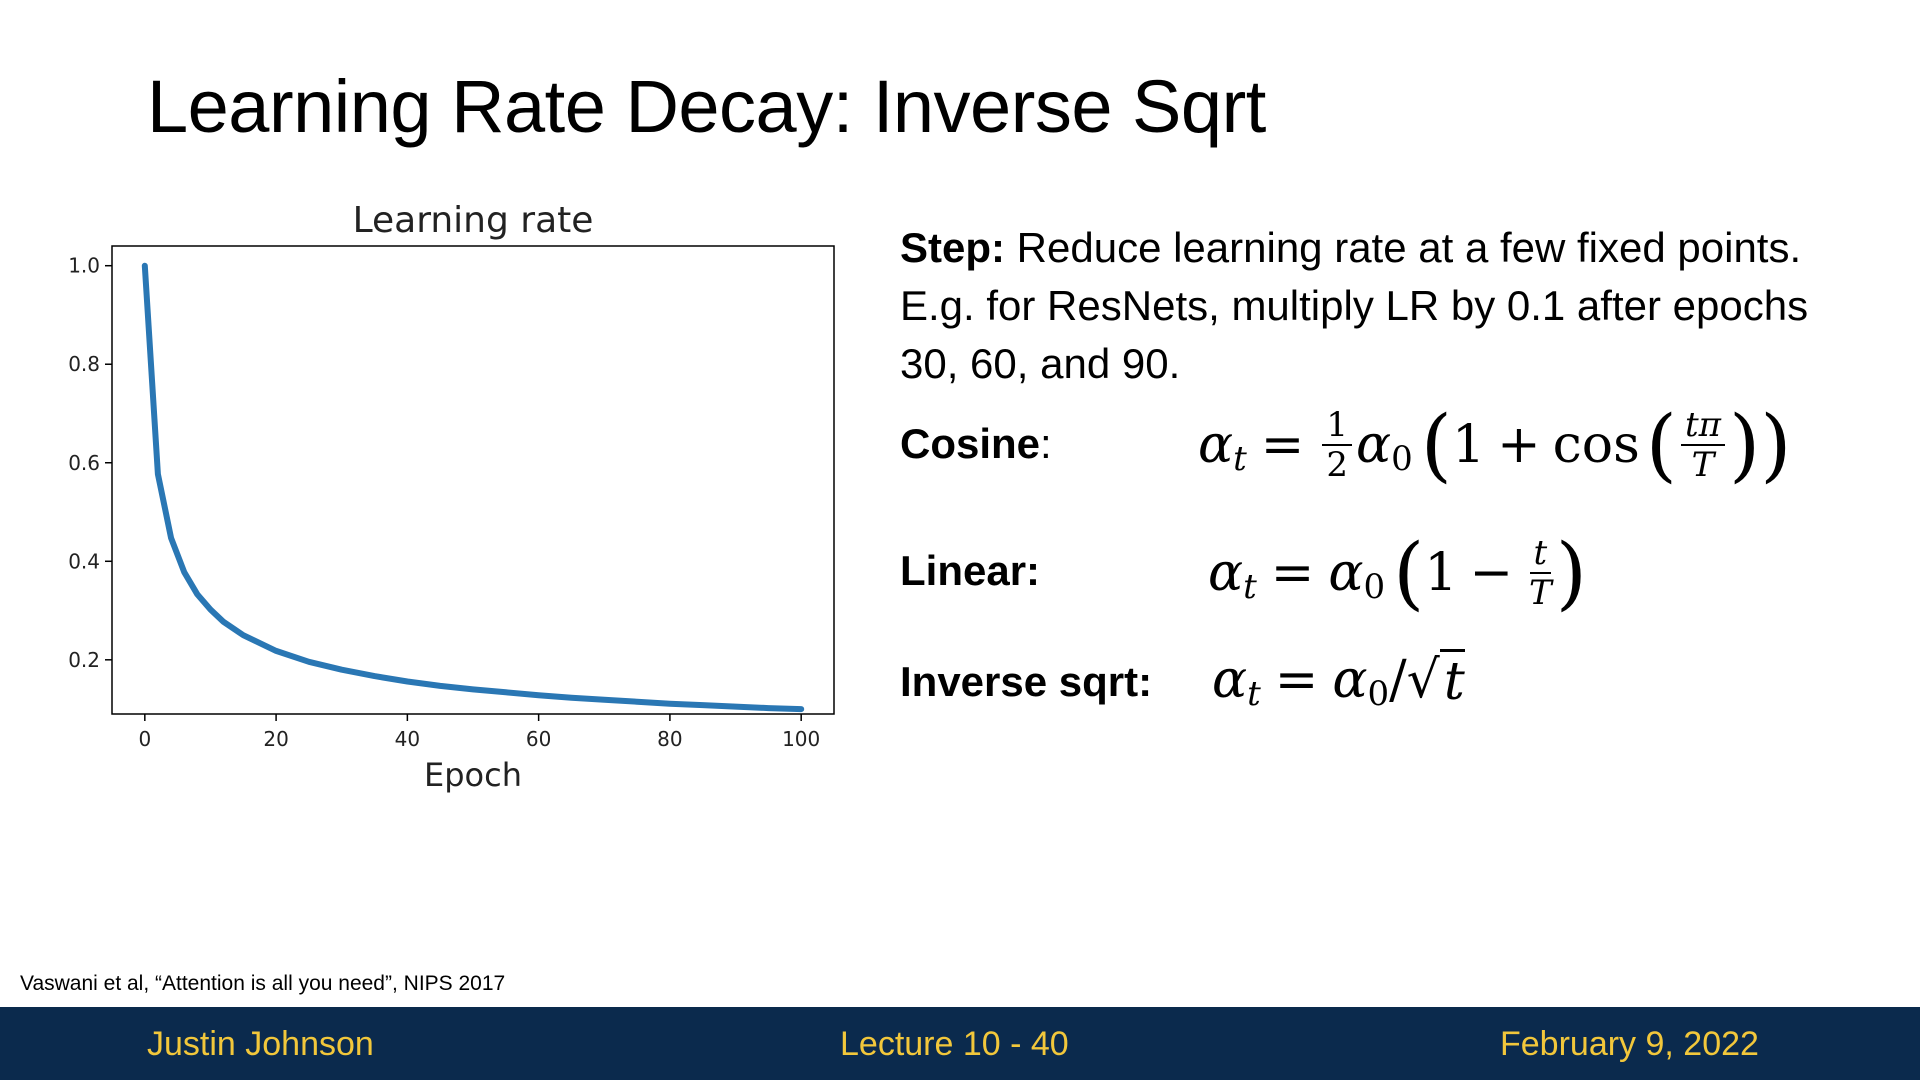 The height and width of the screenshot is (1080, 1920). I want to click on x-tick-label: 20, so click(275, 739).